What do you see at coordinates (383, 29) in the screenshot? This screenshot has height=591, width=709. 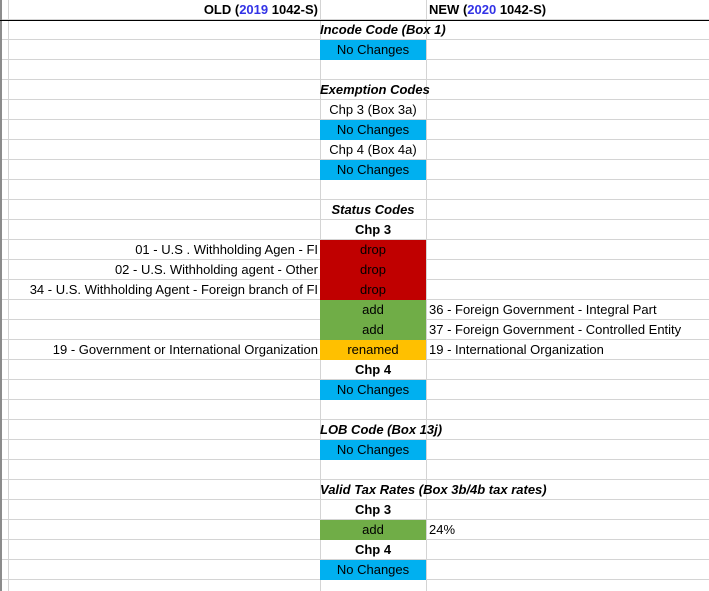 I see `section-title: Incode Code (Box 1)` at bounding box center [383, 29].